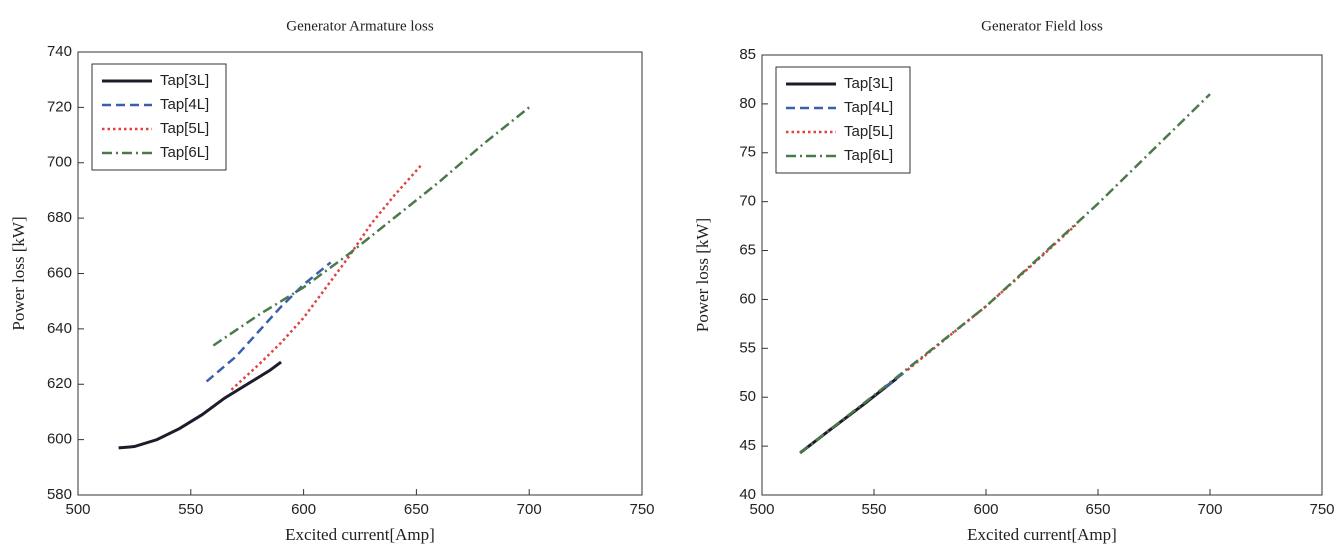  What do you see at coordinates (1042, 26) in the screenshot?
I see `chart-title: Generator Field loss` at bounding box center [1042, 26].